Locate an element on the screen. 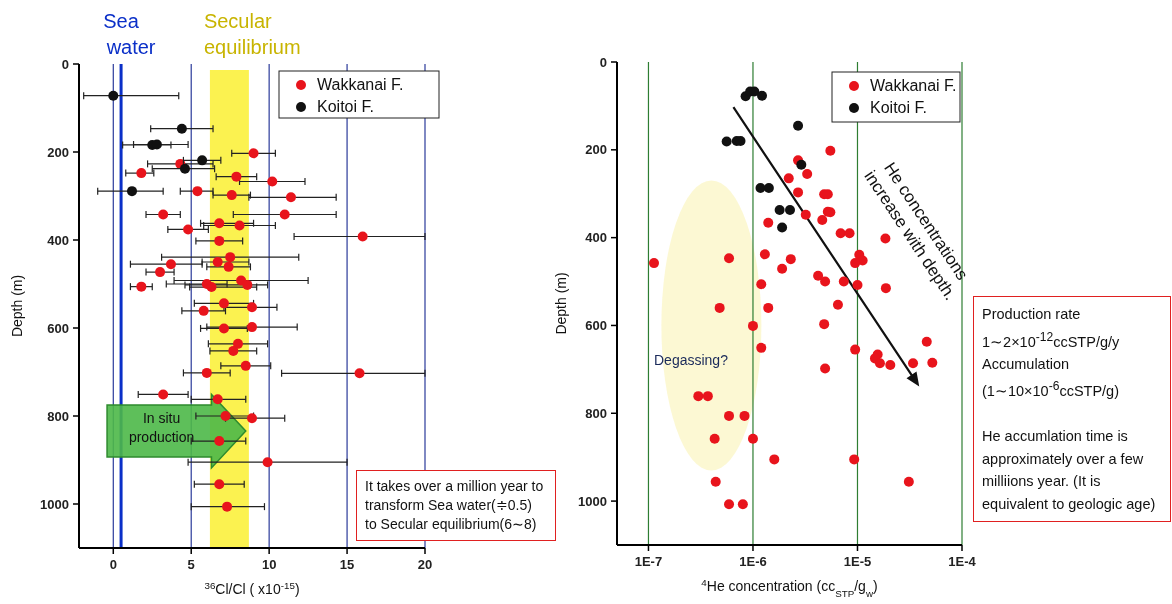  x-tick-label: 15 is located at coordinates (347, 564).